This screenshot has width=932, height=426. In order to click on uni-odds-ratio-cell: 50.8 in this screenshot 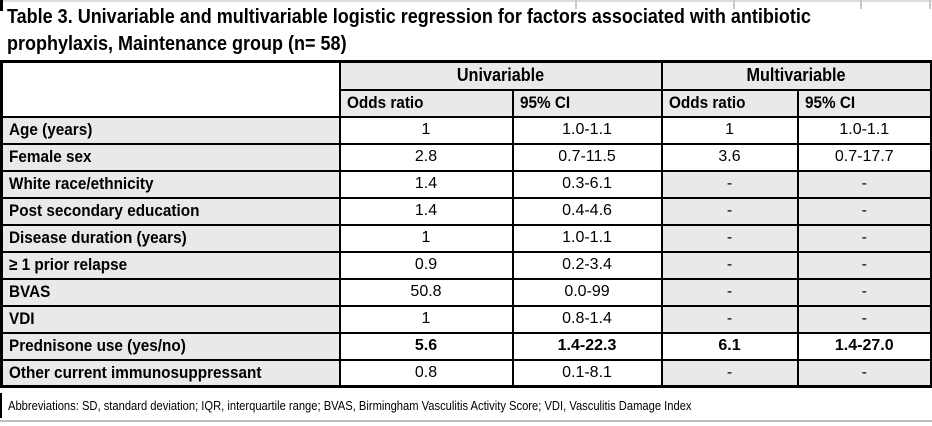, I will do `click(426, 292)`.